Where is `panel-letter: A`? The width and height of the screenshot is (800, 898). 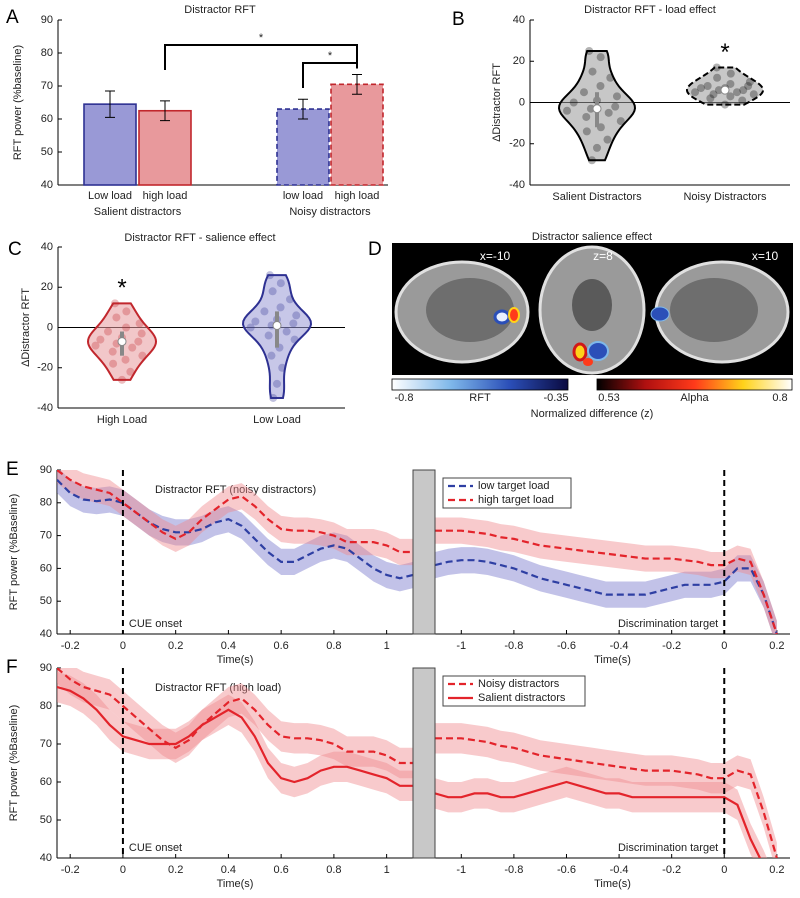
panel-letter: A is located at coordinates (12, 17).